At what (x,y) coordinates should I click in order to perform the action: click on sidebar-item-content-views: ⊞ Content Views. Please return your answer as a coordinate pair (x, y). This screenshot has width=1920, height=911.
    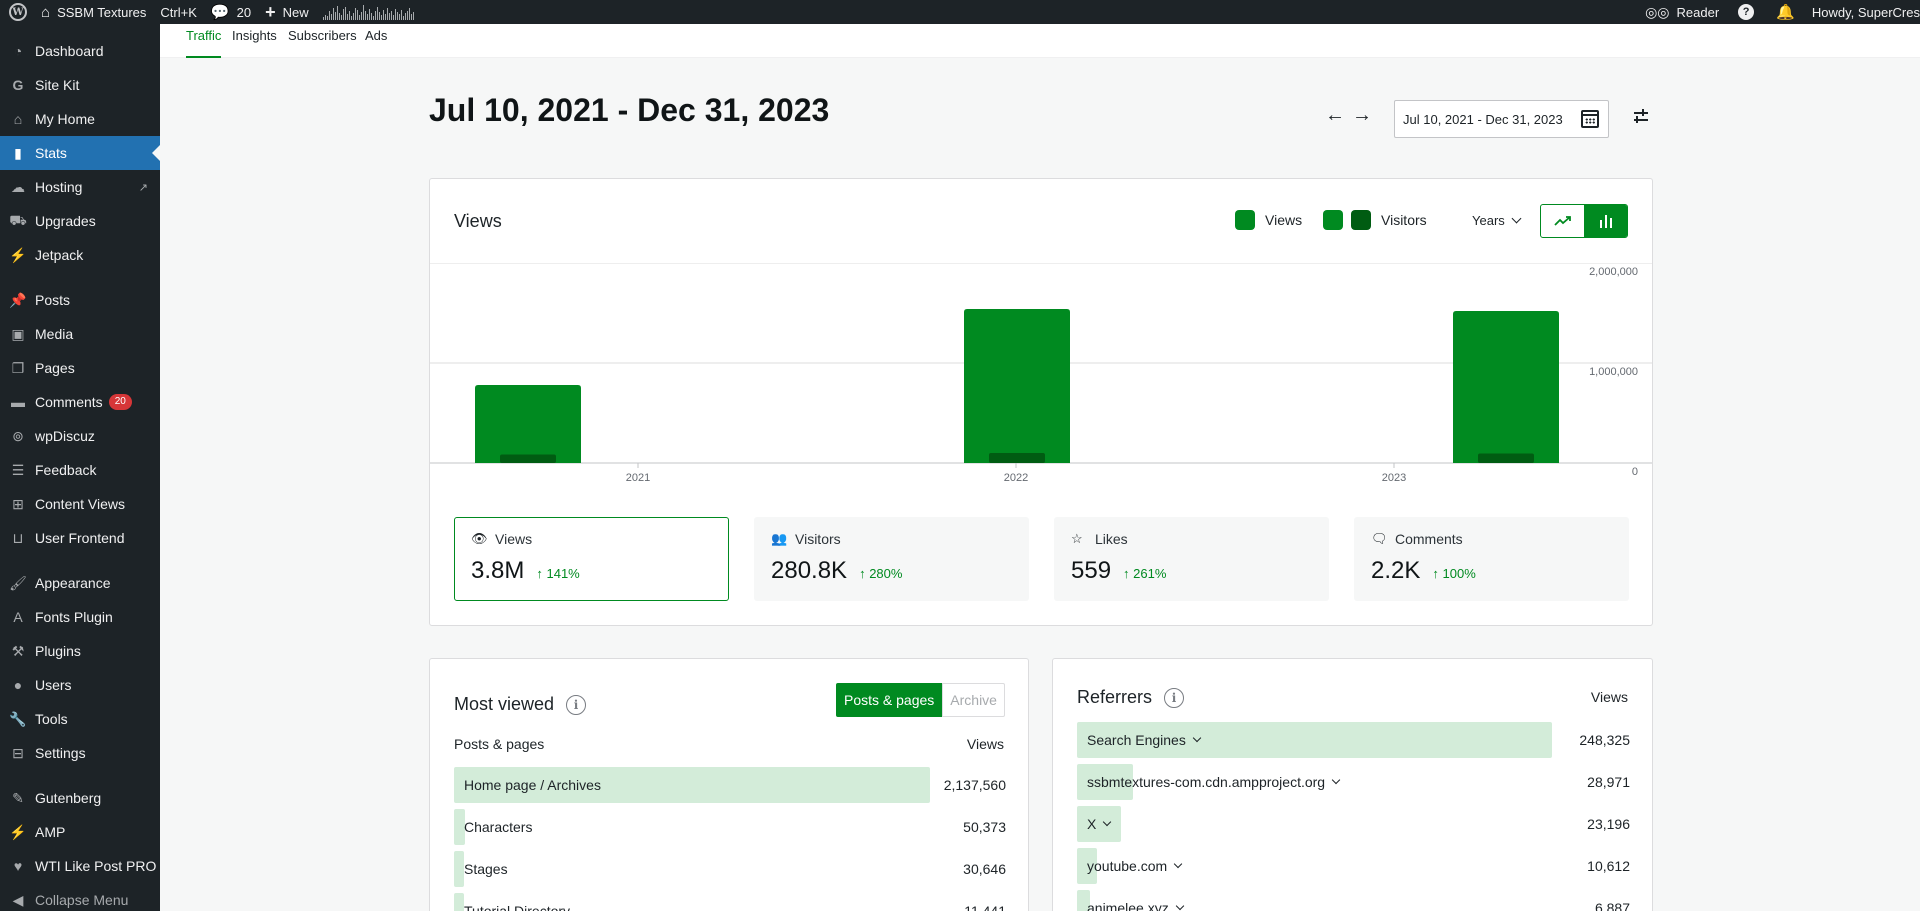
    Looking at the image, I should click on (80, 504).